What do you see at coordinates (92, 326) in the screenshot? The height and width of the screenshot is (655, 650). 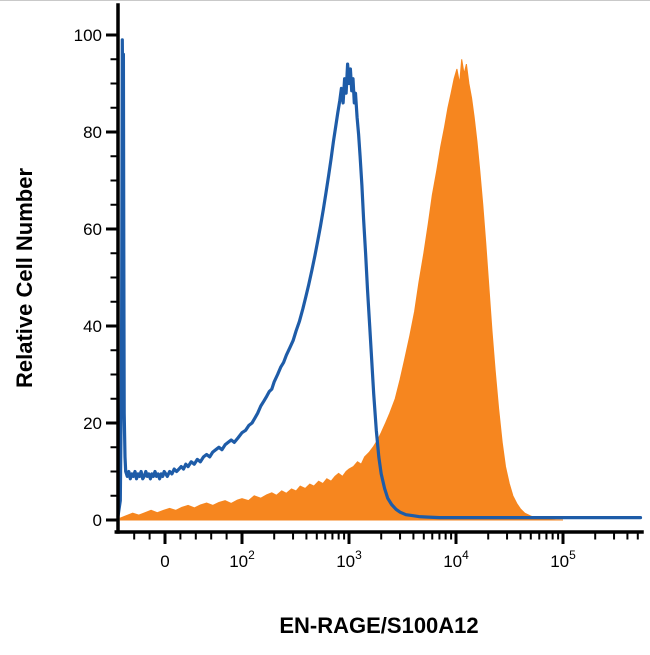 I see `y-tick-label: 40` at bounding box center [92, 326].